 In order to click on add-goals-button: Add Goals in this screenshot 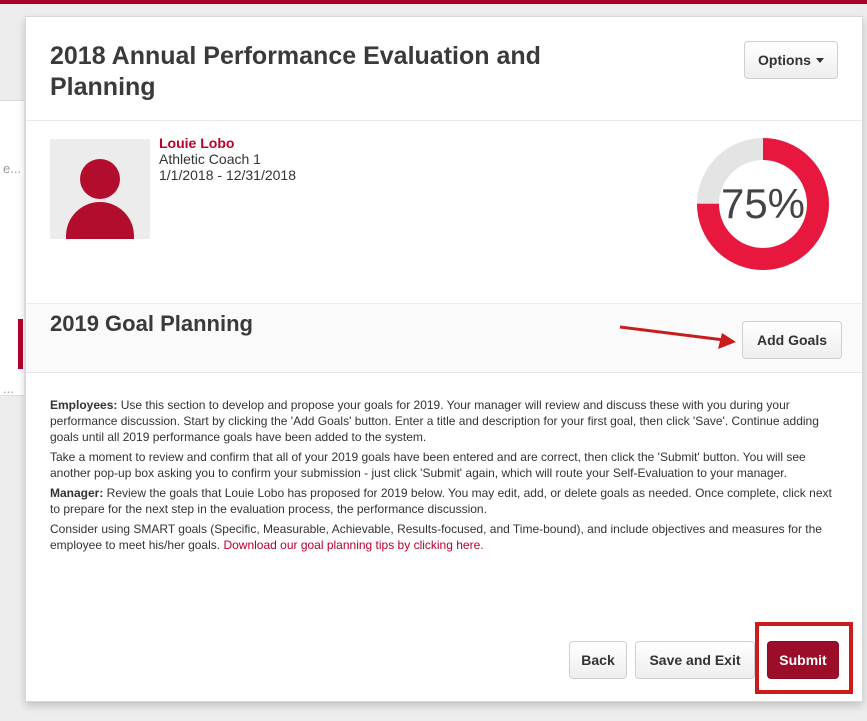, I will do `click(792, 340)`.